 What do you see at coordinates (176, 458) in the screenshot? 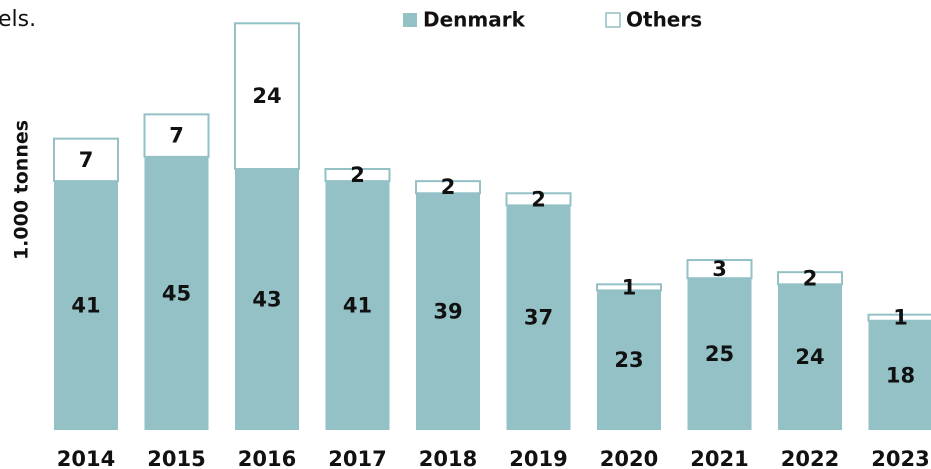
I see `x-tick-label: 2015` at bounding box center [176, 458].